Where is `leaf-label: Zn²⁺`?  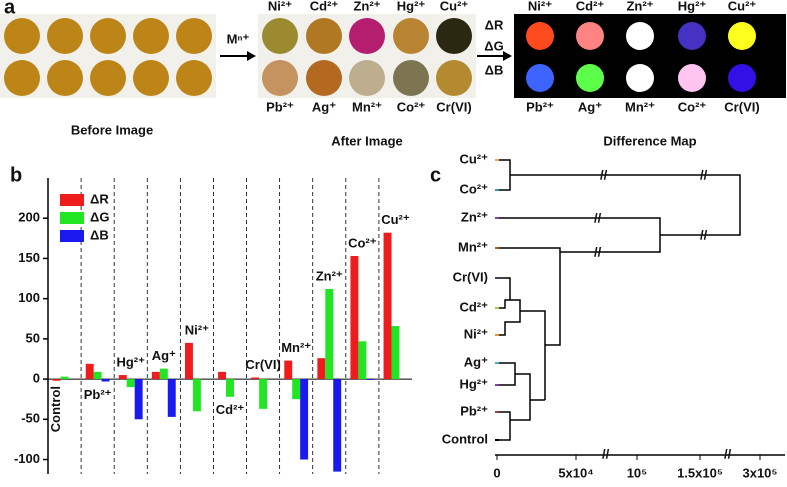 leaf-label: Zn²⁺ is located at coordinates (474, 216).